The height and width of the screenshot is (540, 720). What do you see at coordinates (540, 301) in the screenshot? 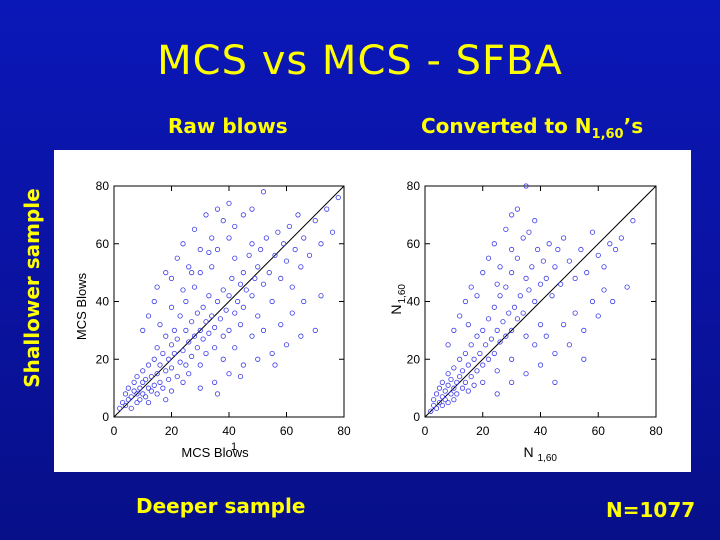
I see `chart2-reference-line` at bounding box center [540, 301].